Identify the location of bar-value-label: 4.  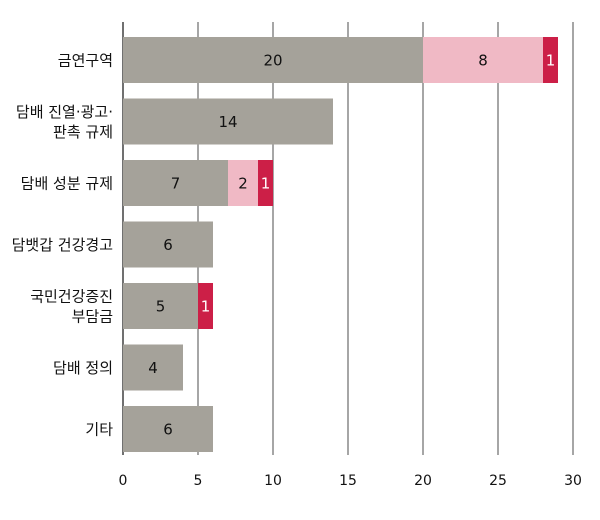
(153, 368).